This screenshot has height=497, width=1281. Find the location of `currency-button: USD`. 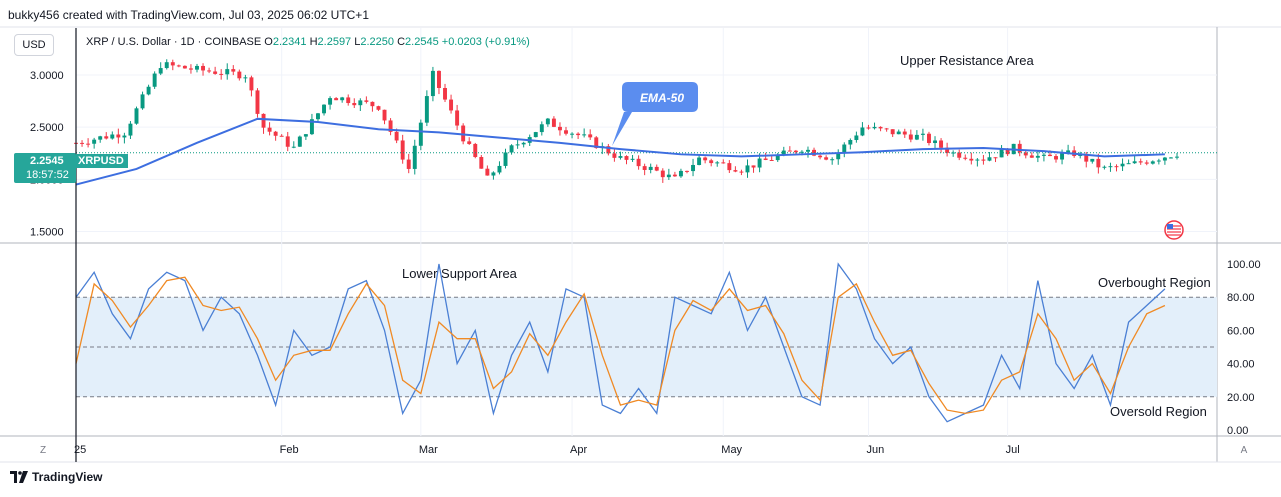

currency-button: USD is located at coordinates (34, 45).